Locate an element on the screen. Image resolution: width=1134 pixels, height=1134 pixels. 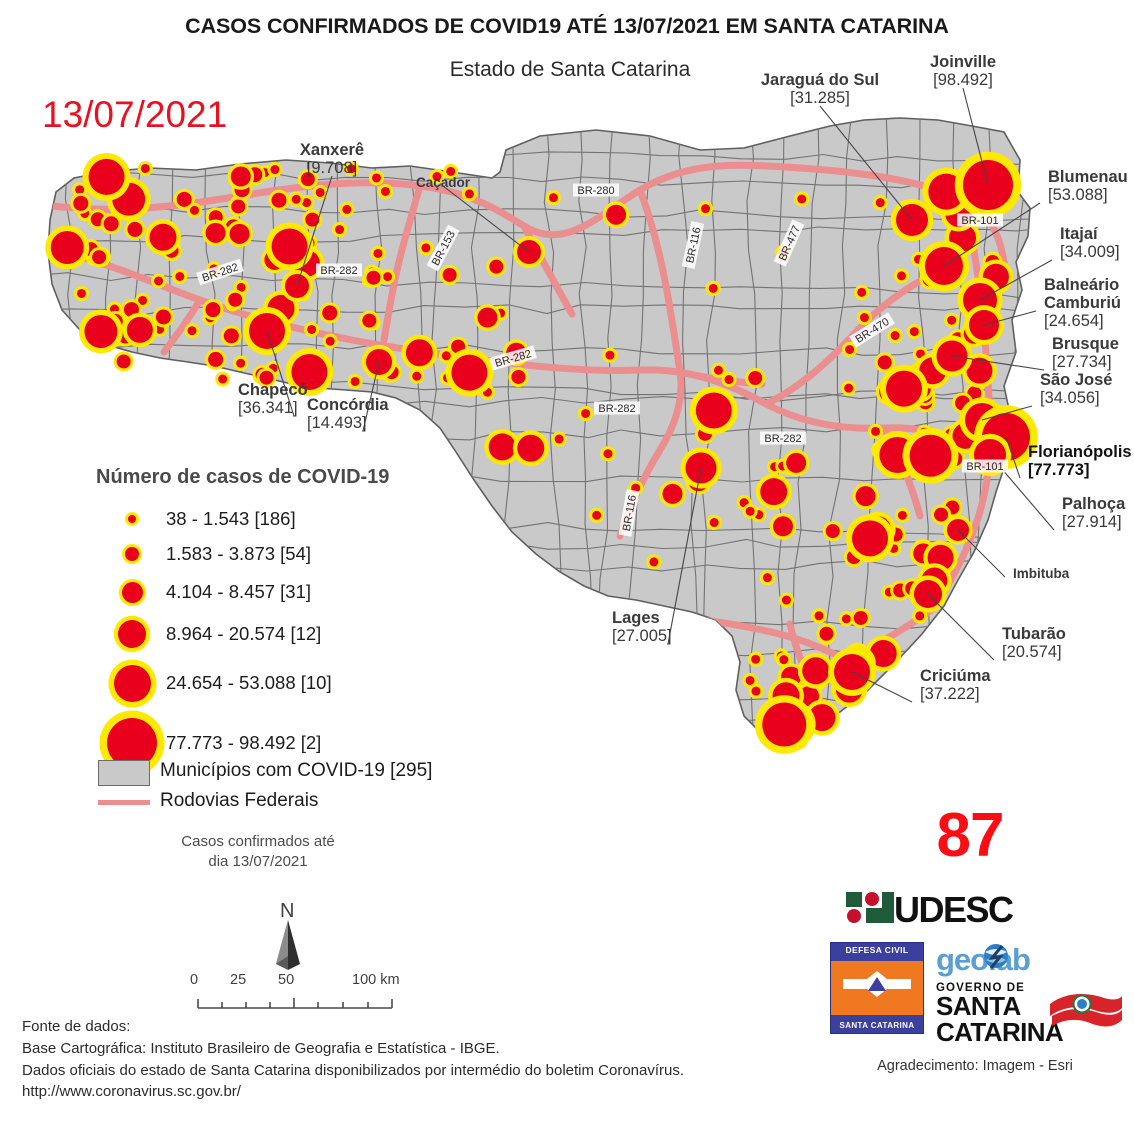
city-callout-imbituba: Imbituba is located at coordinates (1041, 574).